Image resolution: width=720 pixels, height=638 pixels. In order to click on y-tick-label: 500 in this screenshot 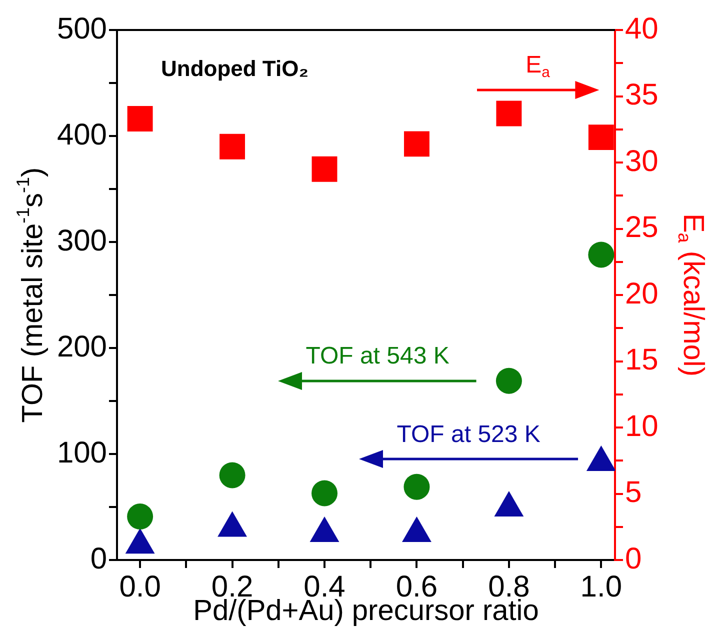, I will do `click(81, 29)`.